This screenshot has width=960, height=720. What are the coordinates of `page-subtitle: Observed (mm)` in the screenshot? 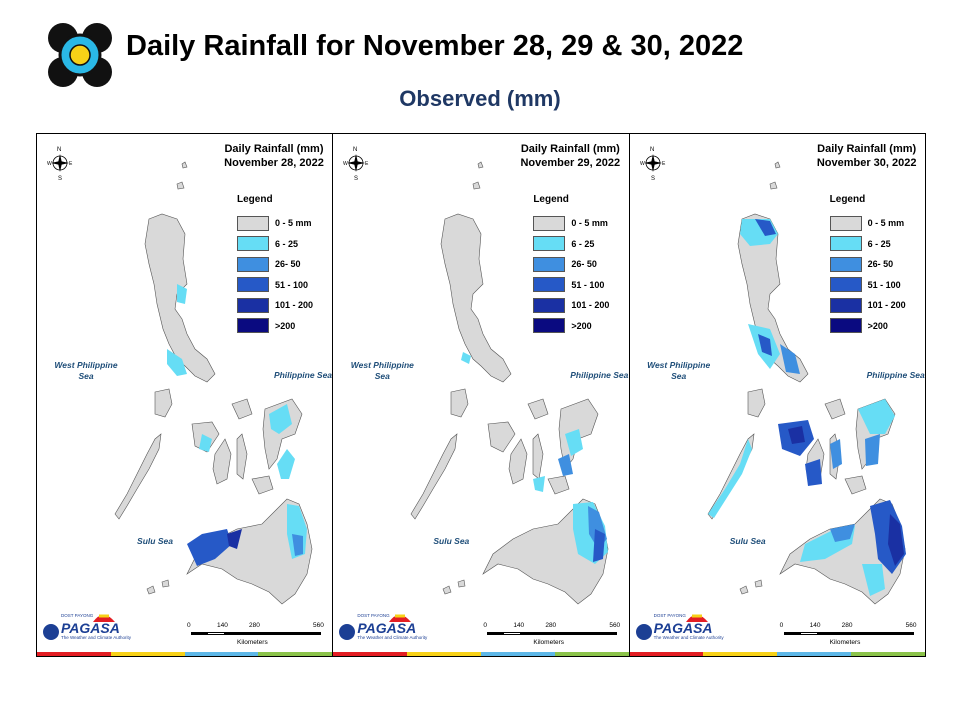 It's located at (480, 98).